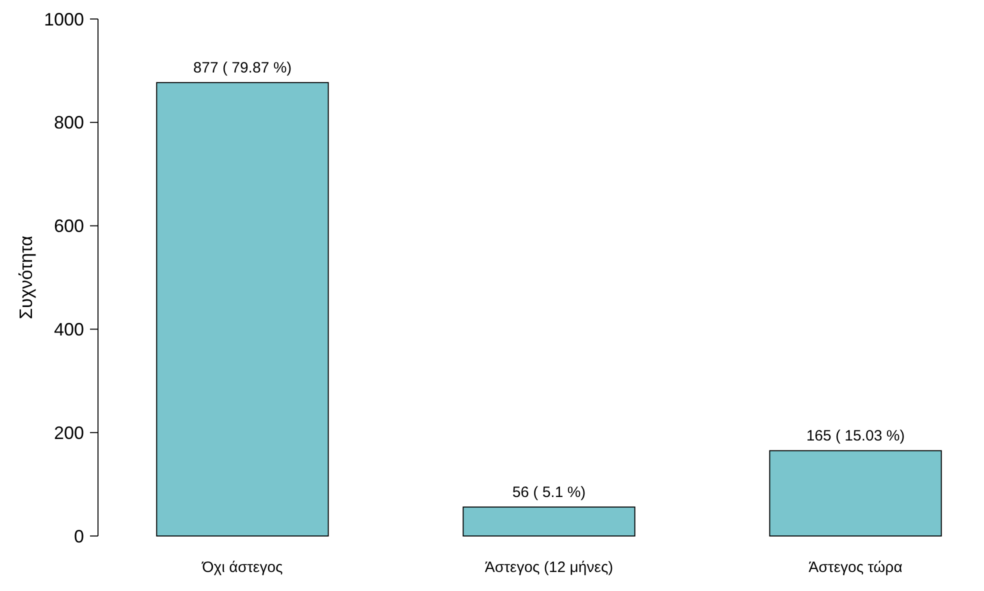  I want to click on y-tick-label: 600, so click(69, 226).